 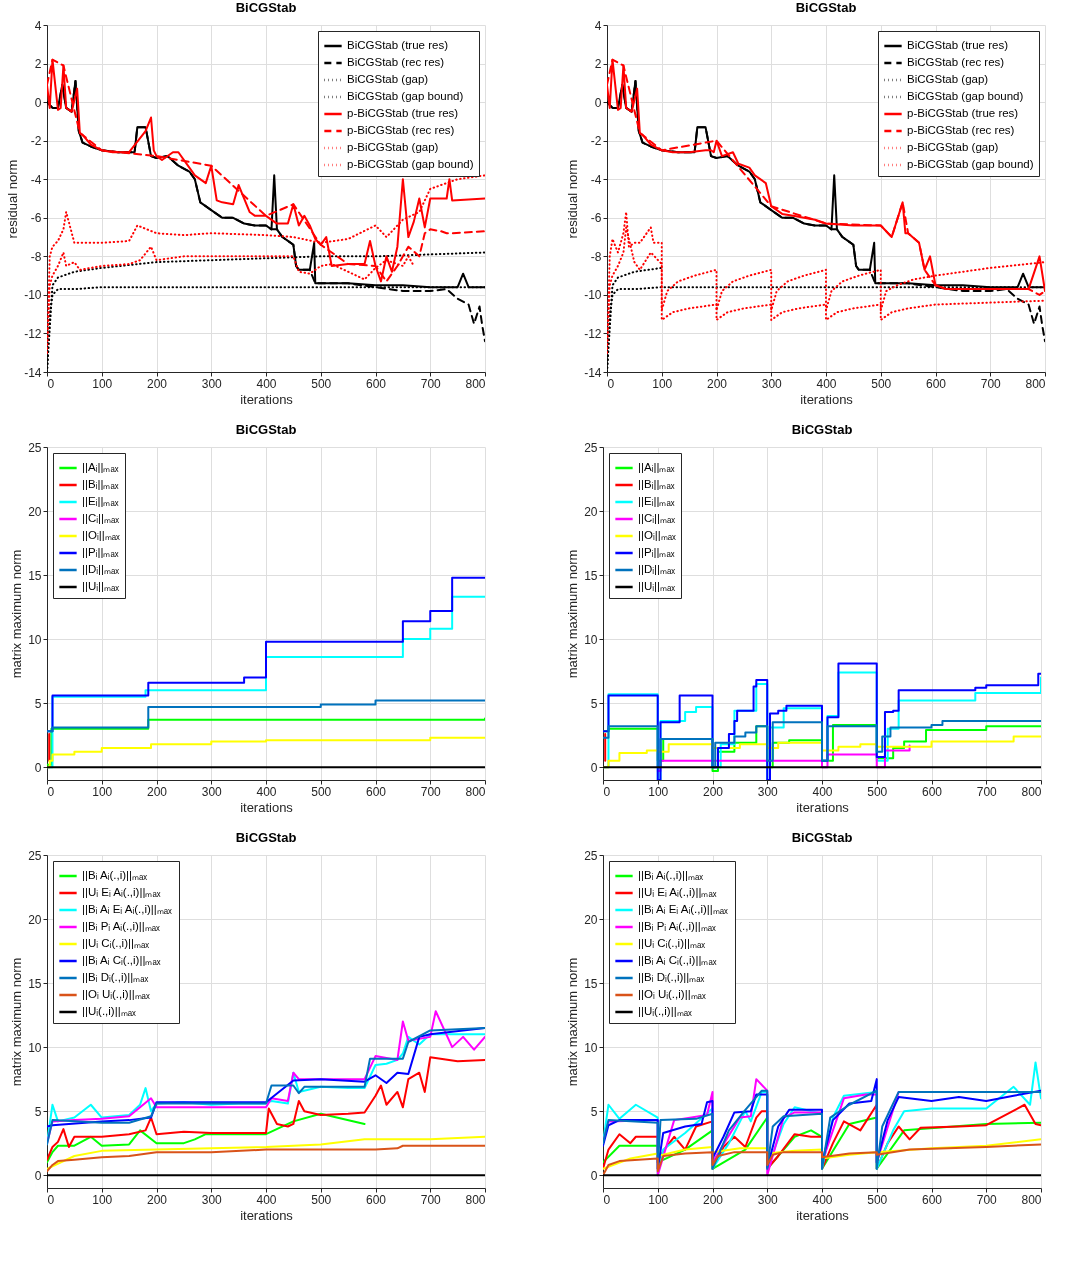 What do you see at coordinates (398, 45) in the screenshot?
I see `legend-label: BiCGStab (true res)` at bounding box center [398, 45].